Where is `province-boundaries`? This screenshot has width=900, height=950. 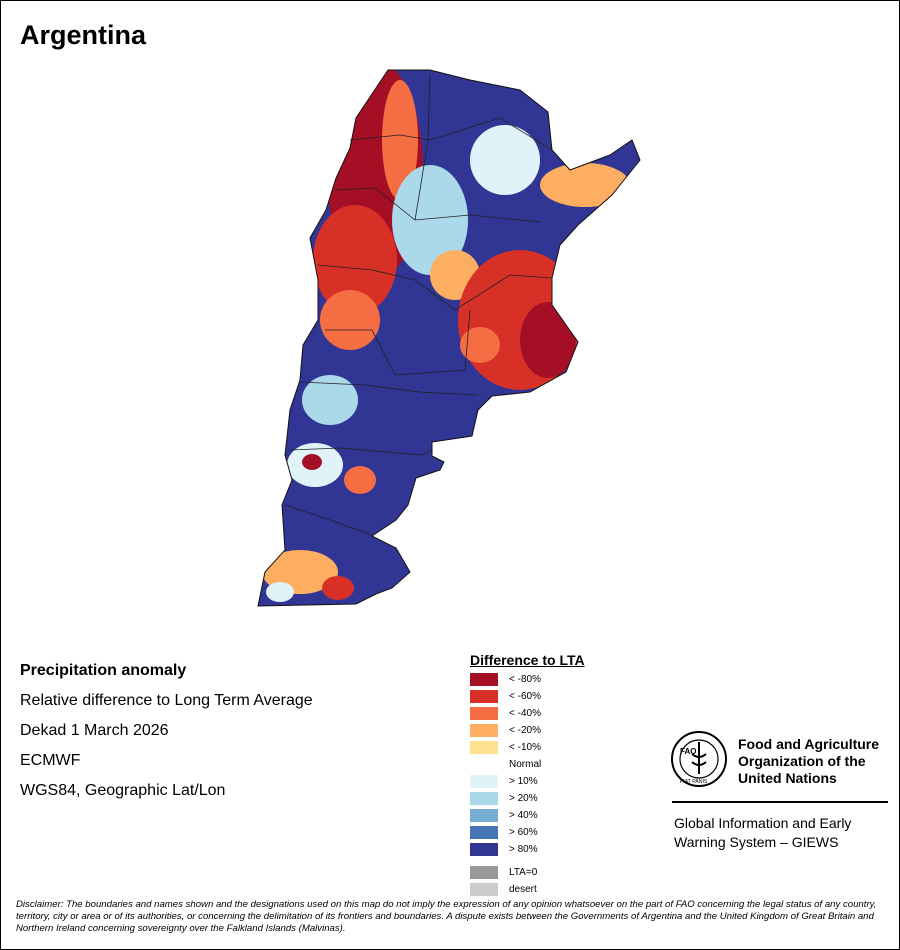
province-boundaries is located at coordinates (418, 305).